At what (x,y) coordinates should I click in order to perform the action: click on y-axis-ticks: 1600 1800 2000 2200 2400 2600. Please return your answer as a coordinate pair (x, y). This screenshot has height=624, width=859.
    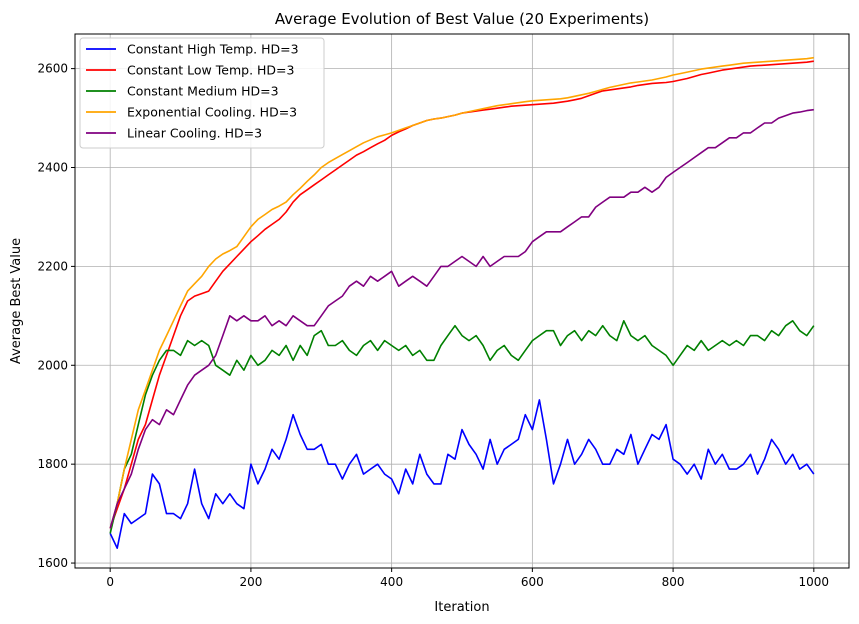
    Looking at the image, I should click on (56, 316).